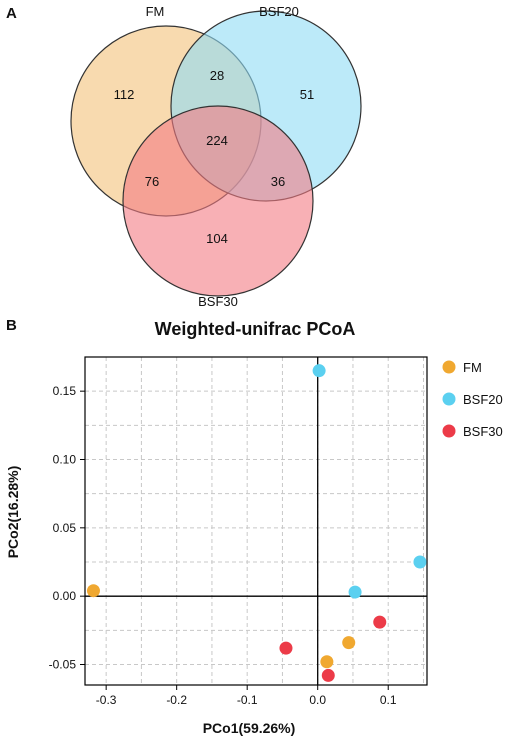  Describe the element at coordinates (218, 301) in the screenshot. I see `venn-label-bsf30: BSF30` at that location.